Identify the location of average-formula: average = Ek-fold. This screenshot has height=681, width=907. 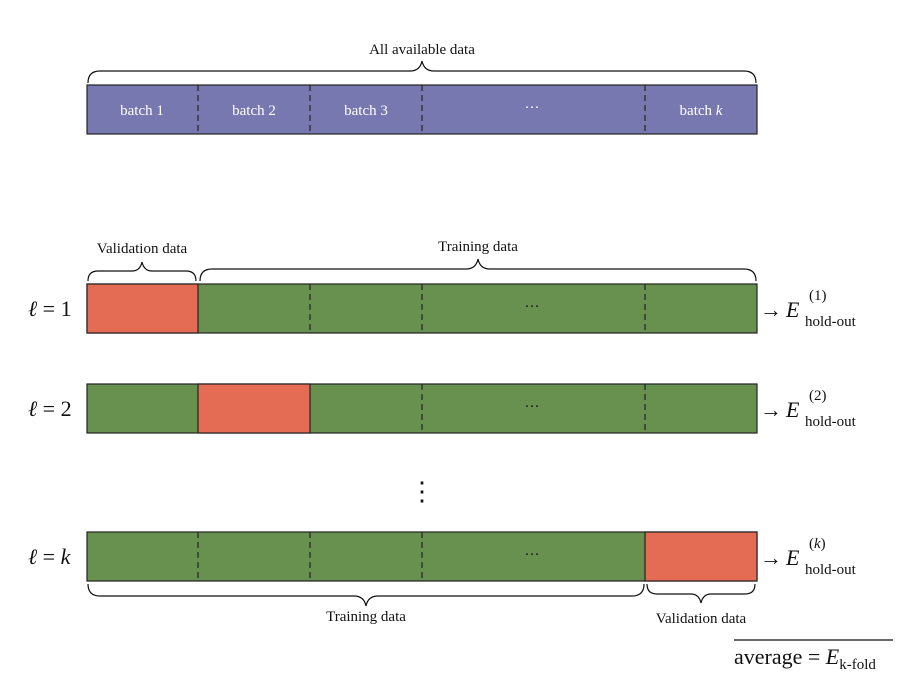
(805, 658).